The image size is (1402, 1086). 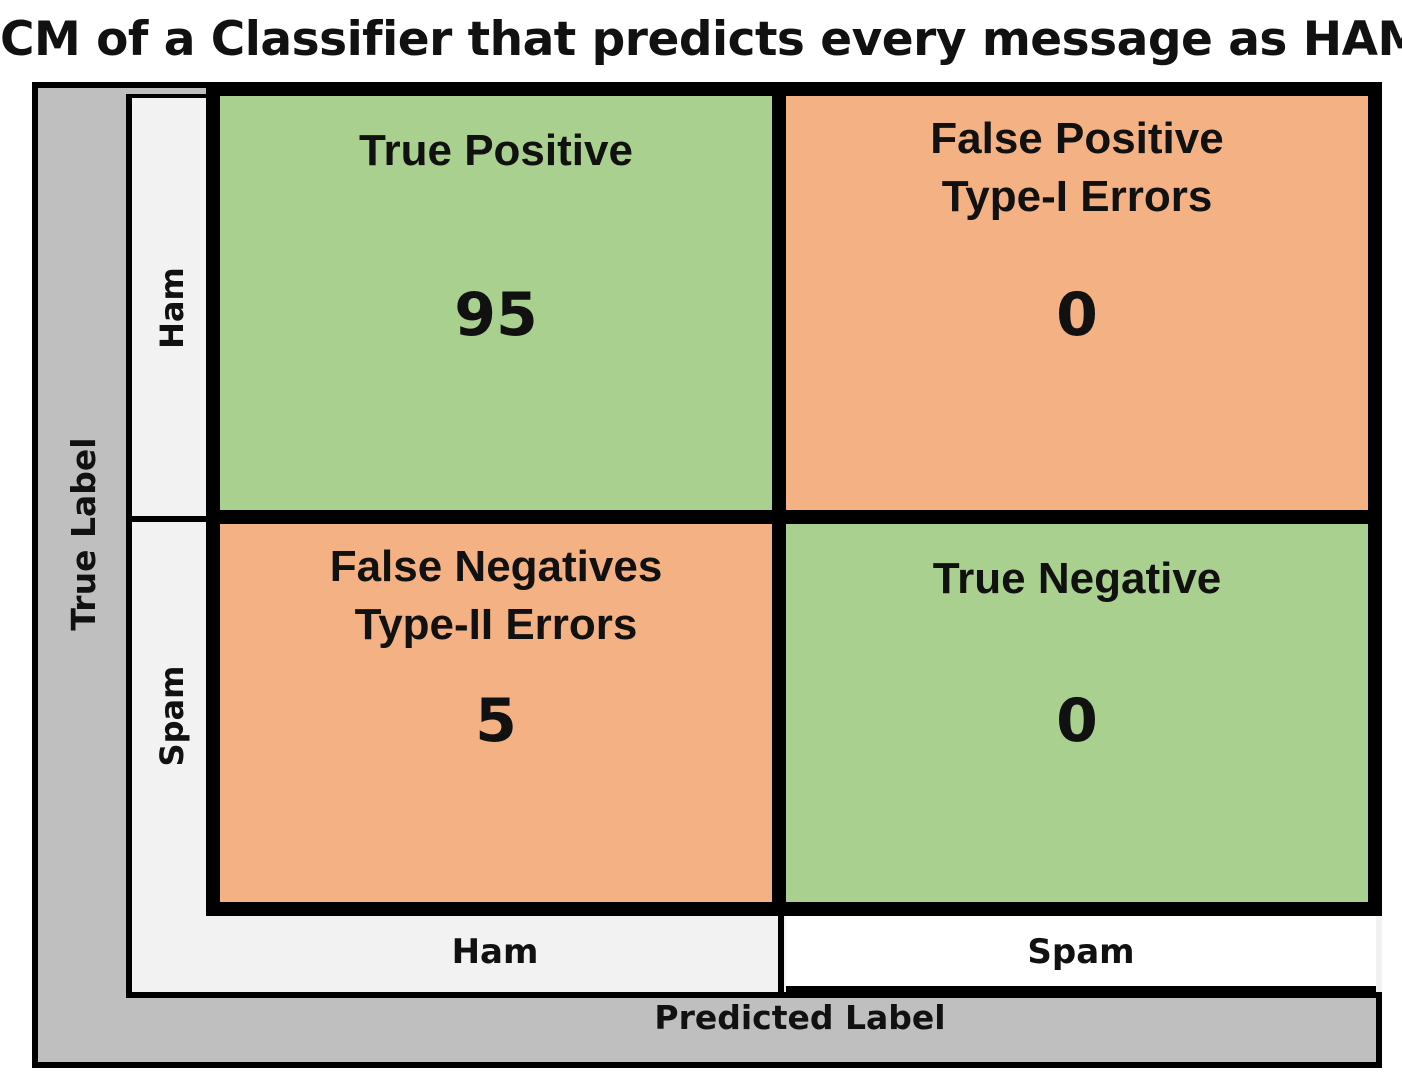 I want to click on row-label-ham: Ham, so click(x=172, y=308).